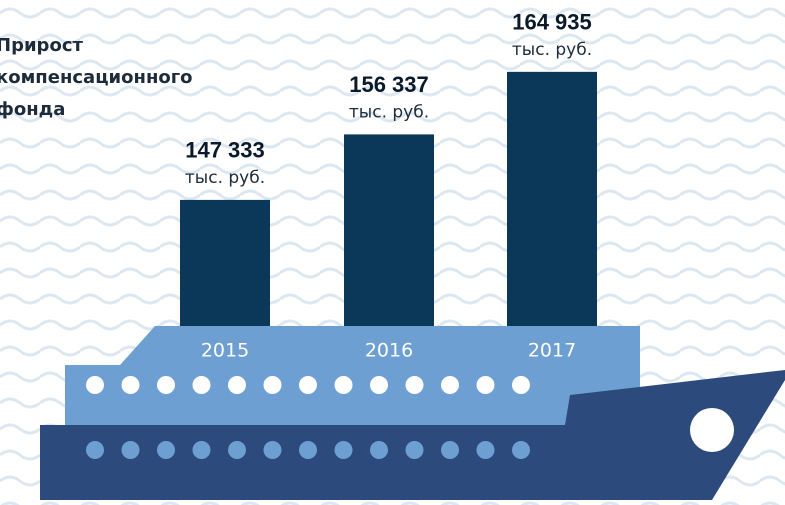 The width and height of the screenshot is (785, 505). What do you see at coordinates (96, 77) in the screenshot?
I see `chart-title: Прирост компенсационного фонда` at bounding box center [96, 77].